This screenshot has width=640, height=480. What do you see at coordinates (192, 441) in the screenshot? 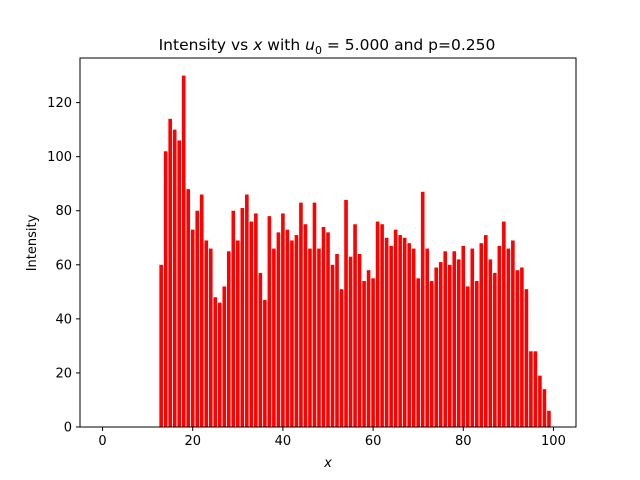
I see `x-tick-label: 20` at bounding box center [192, 441].